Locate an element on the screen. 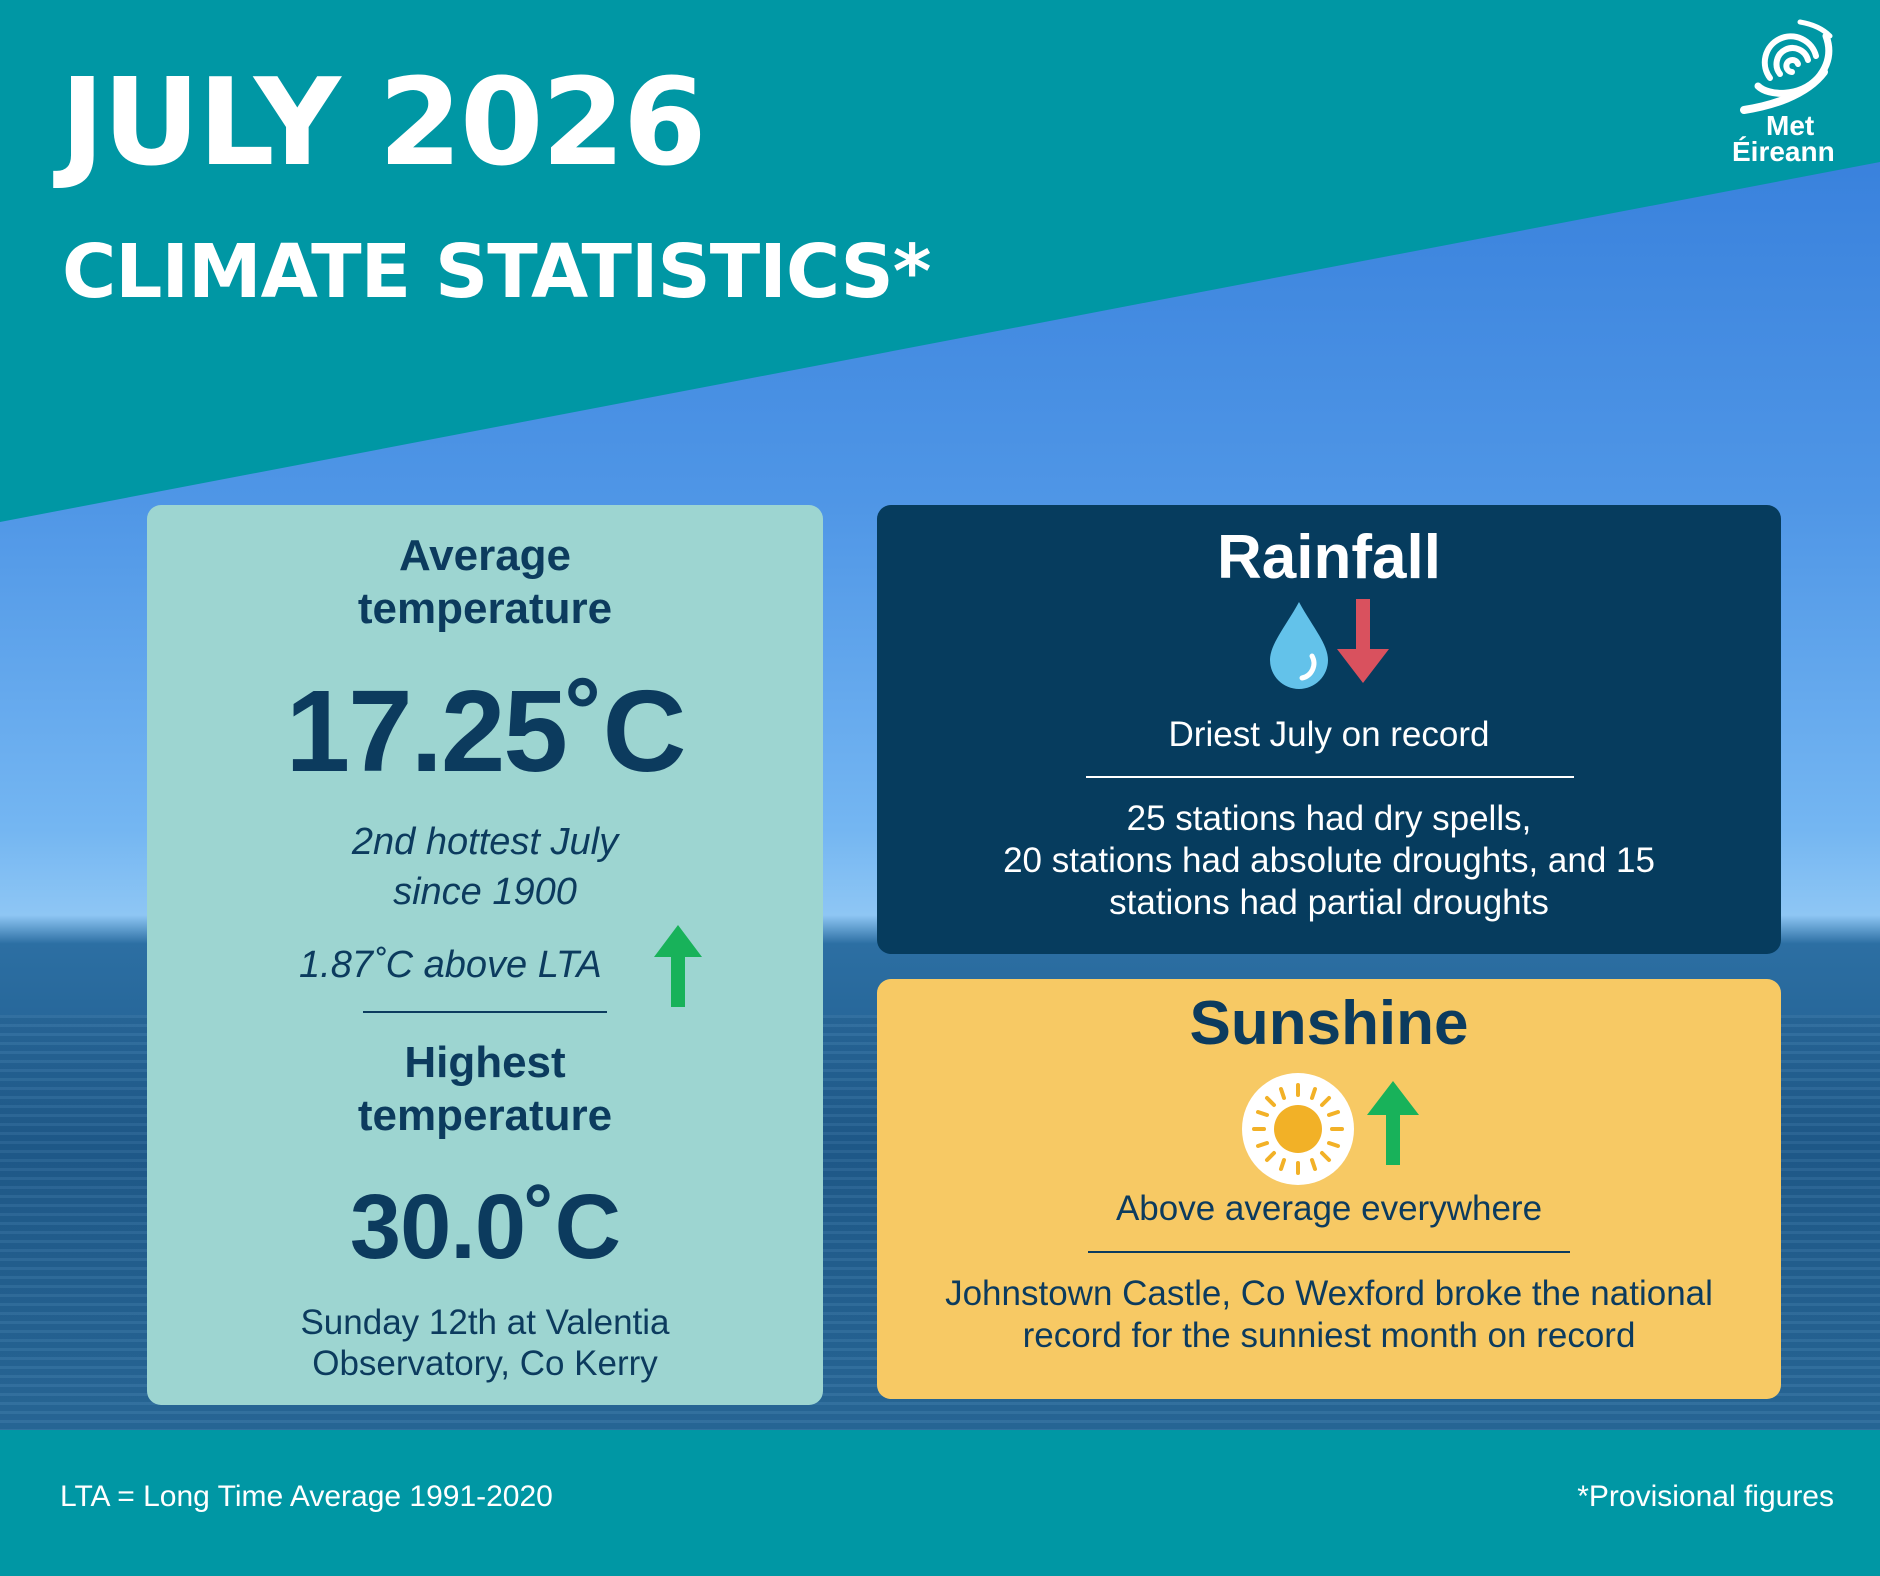 Image resolution: width=1880 pixels, height=1576 pixels. avg-temp-value: 17.25˚C is located at coordinates (486, 731).